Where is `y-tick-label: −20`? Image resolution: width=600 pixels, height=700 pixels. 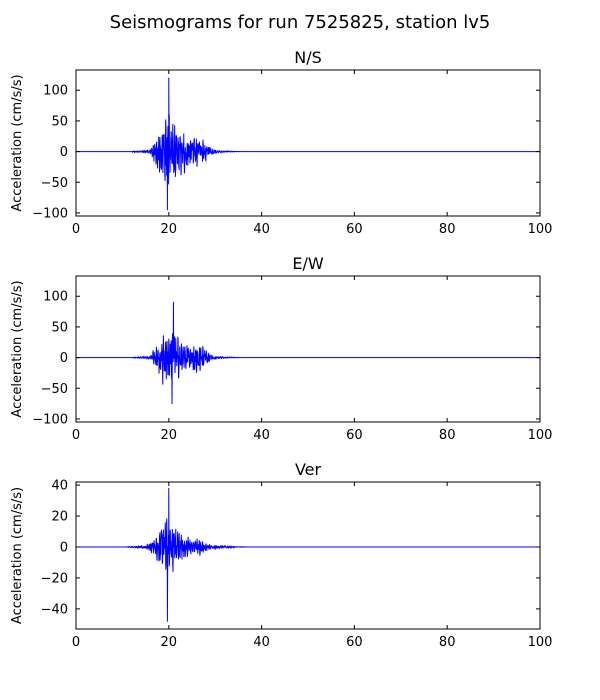 y-tick-label: −20 is located at coordinates (54, 578).